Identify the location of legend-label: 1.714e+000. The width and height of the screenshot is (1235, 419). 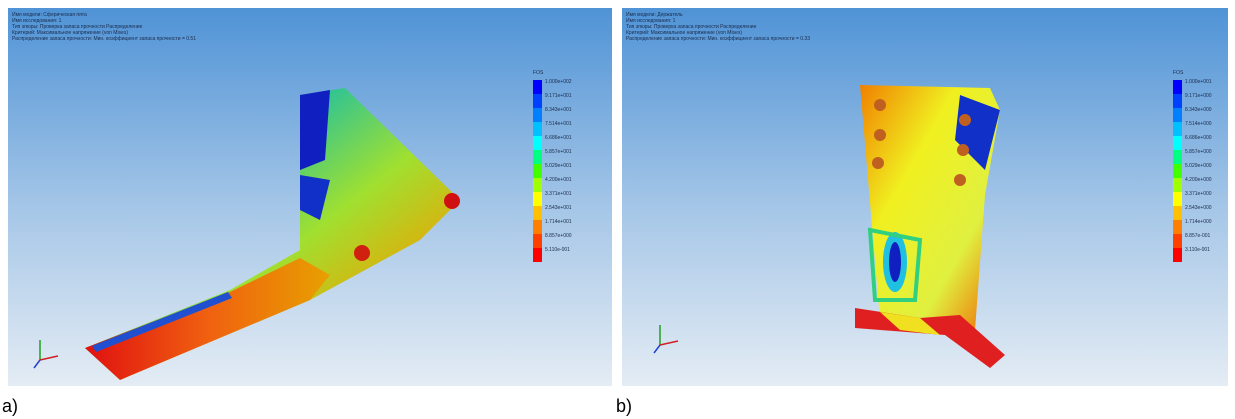
(1198, 222).